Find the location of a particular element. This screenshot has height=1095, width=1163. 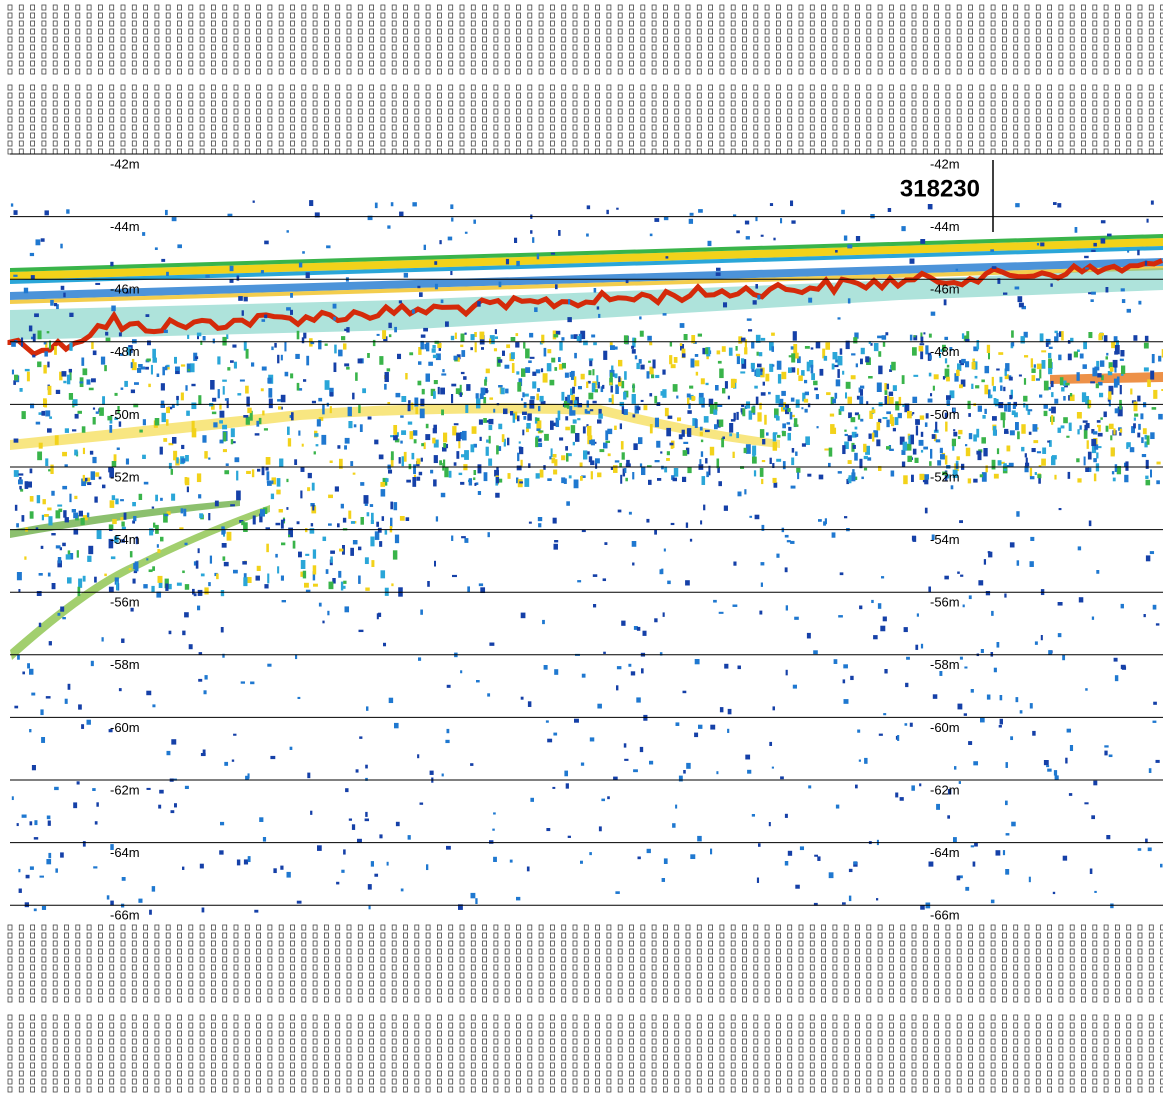

echo-band is located at coordinates (140, 582).